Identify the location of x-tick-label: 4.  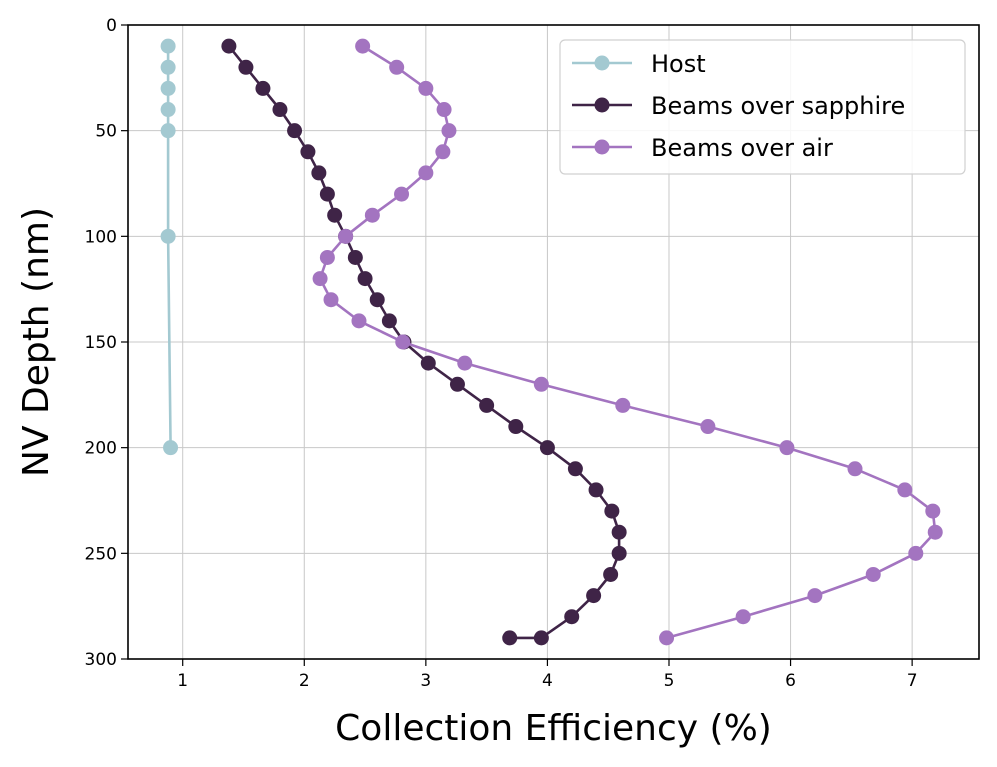
(547, 681).